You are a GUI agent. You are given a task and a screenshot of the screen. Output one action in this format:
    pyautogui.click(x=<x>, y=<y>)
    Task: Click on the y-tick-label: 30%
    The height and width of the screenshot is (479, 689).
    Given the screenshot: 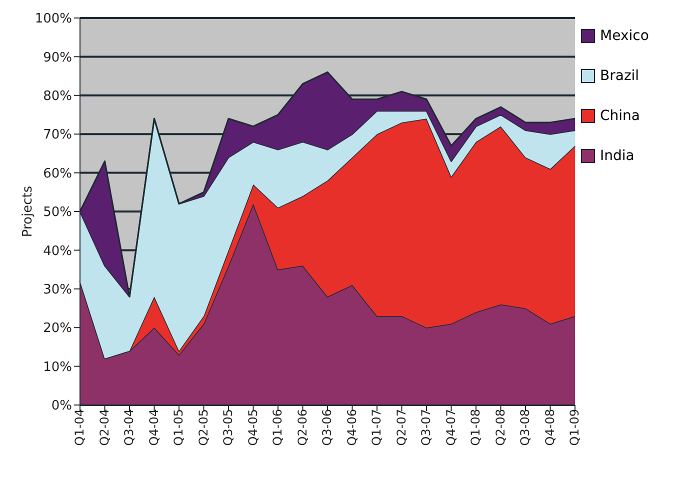 What is the action you would take?
    pyautogui.click(x=57, y=290)
    